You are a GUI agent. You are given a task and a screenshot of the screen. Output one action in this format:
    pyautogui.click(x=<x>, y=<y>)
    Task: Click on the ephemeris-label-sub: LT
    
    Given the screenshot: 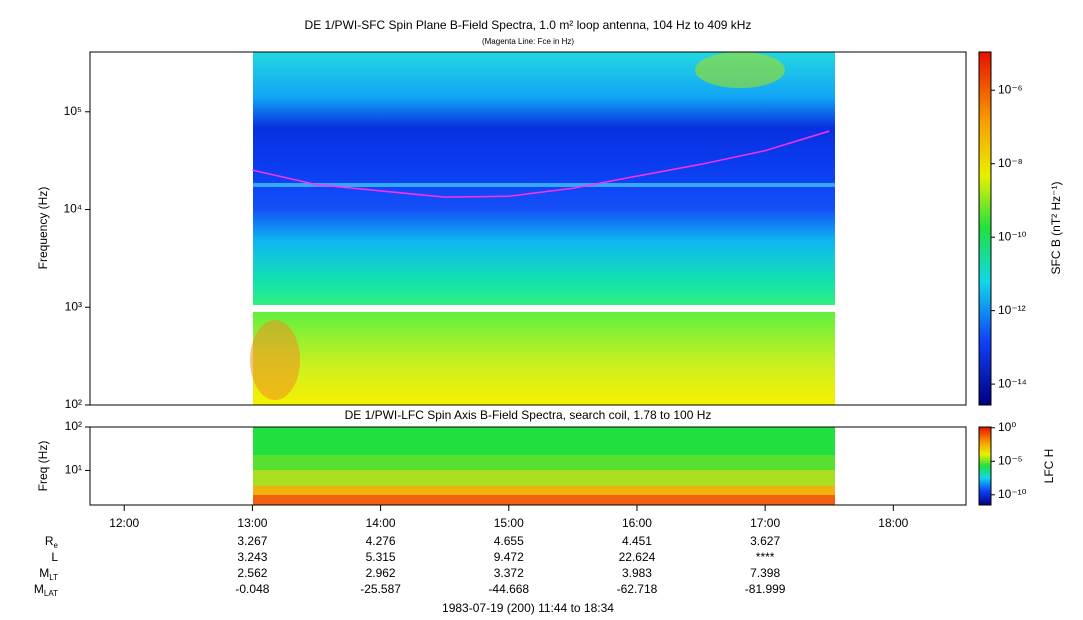 What is the action you would take?
    pyautogui.click(x=53, y=577)
    